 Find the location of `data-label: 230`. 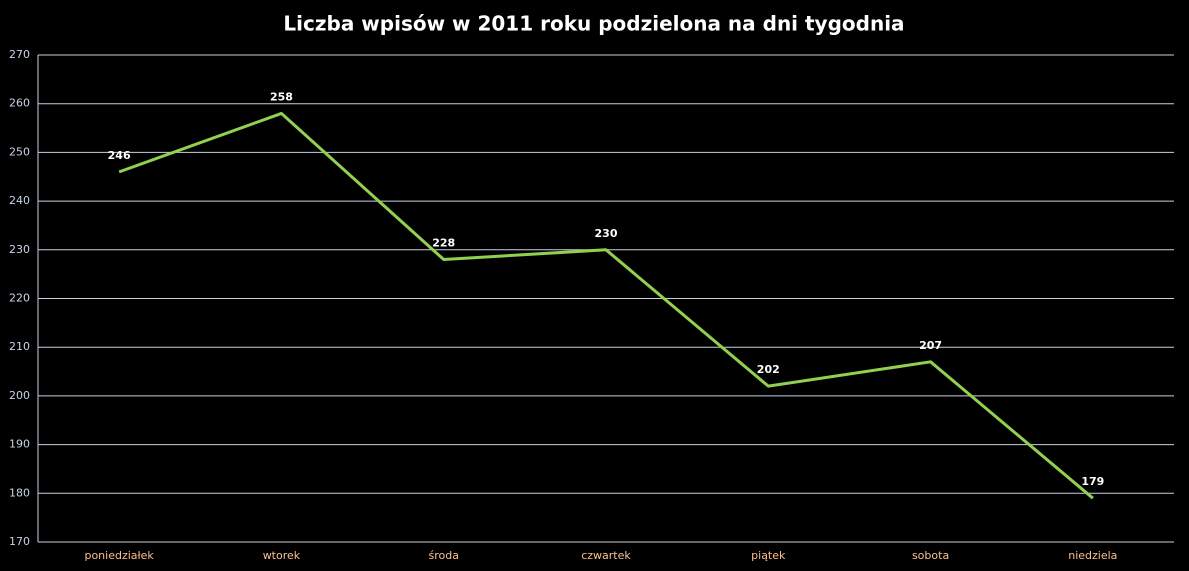

data-label: 230 is located at coordinates (606, 233).